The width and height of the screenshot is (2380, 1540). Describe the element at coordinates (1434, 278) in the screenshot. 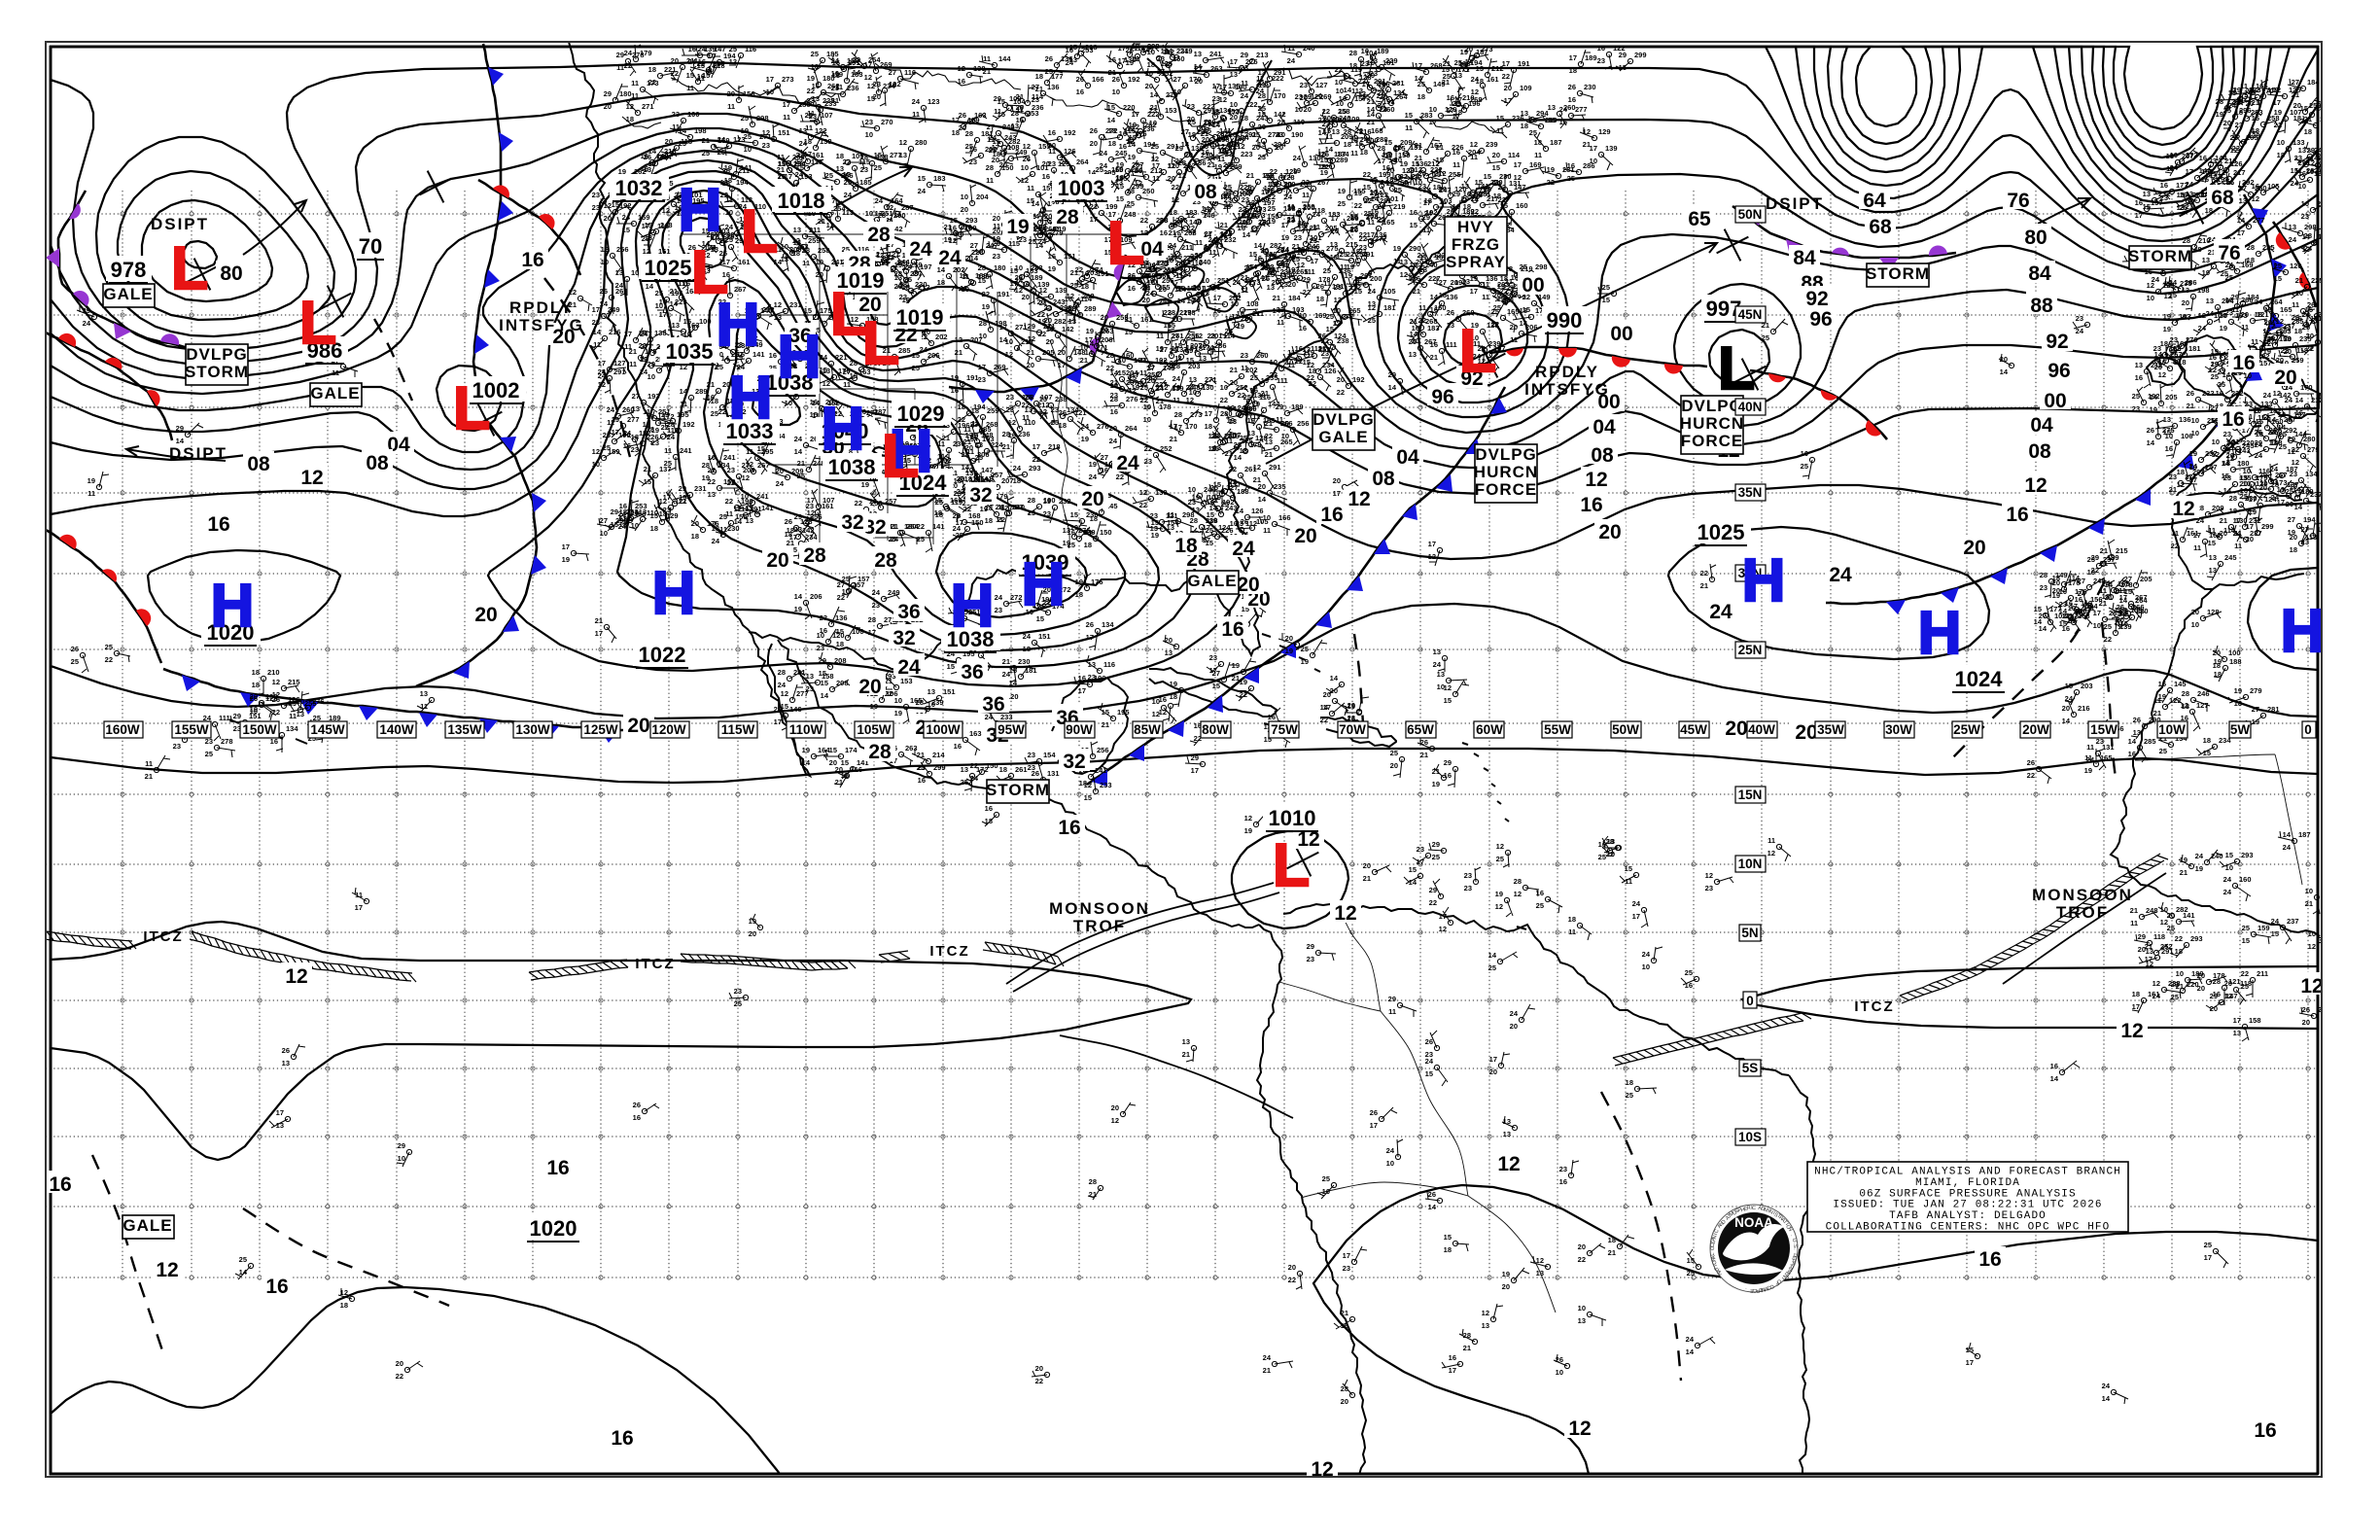

I see `svg-text: 227` at that location.